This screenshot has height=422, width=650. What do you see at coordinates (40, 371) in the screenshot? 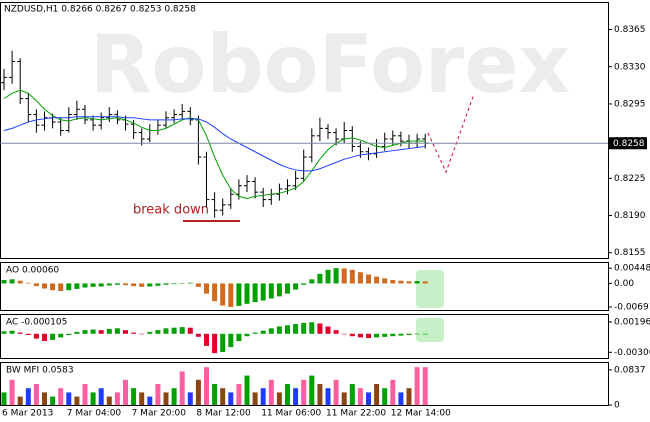
I see `panel-title: BW MFI 0.0583` at bounding box center [40, 371].